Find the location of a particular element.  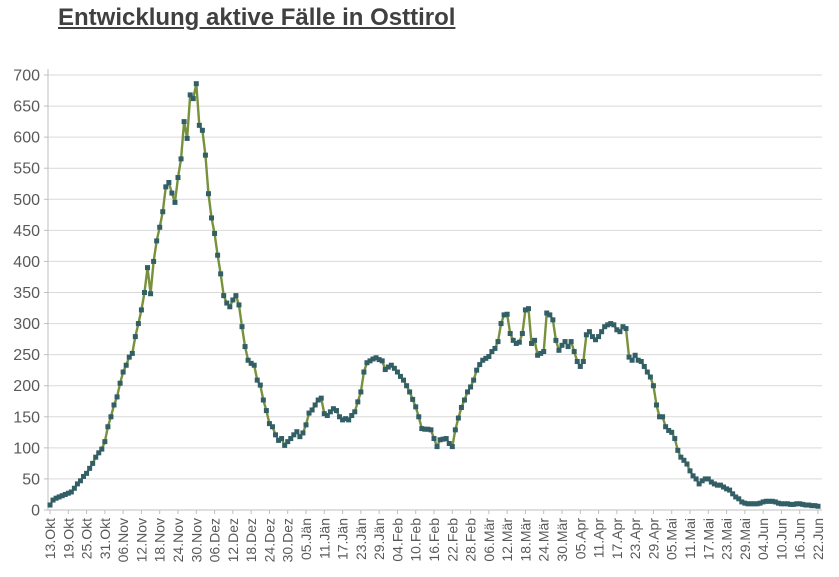

x-tick-label: 05.Mai is located at coordinates (672, 539).